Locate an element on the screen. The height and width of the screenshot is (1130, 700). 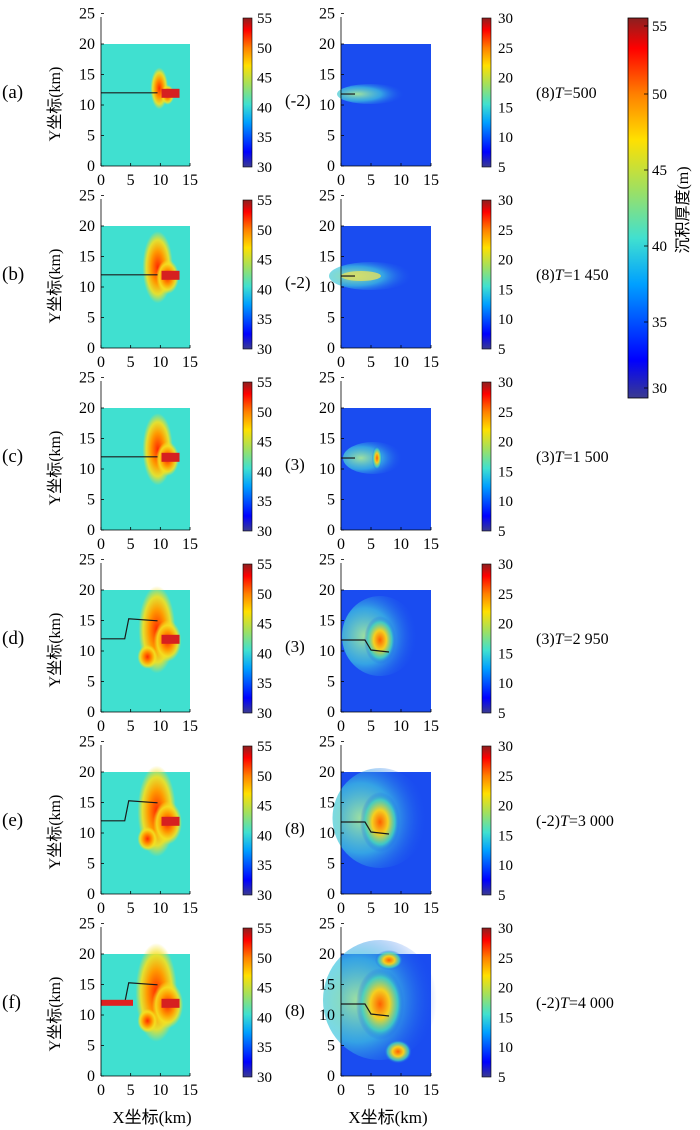
channel-line is located at coordinates (129, 811).